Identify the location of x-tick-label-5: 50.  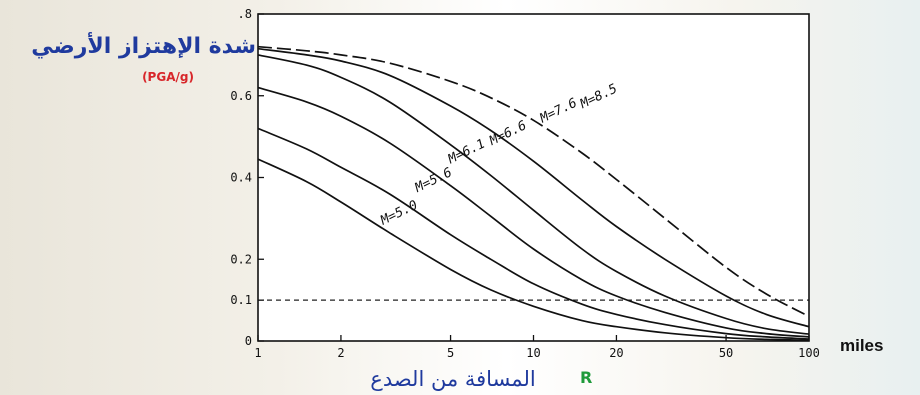
(726, 353).